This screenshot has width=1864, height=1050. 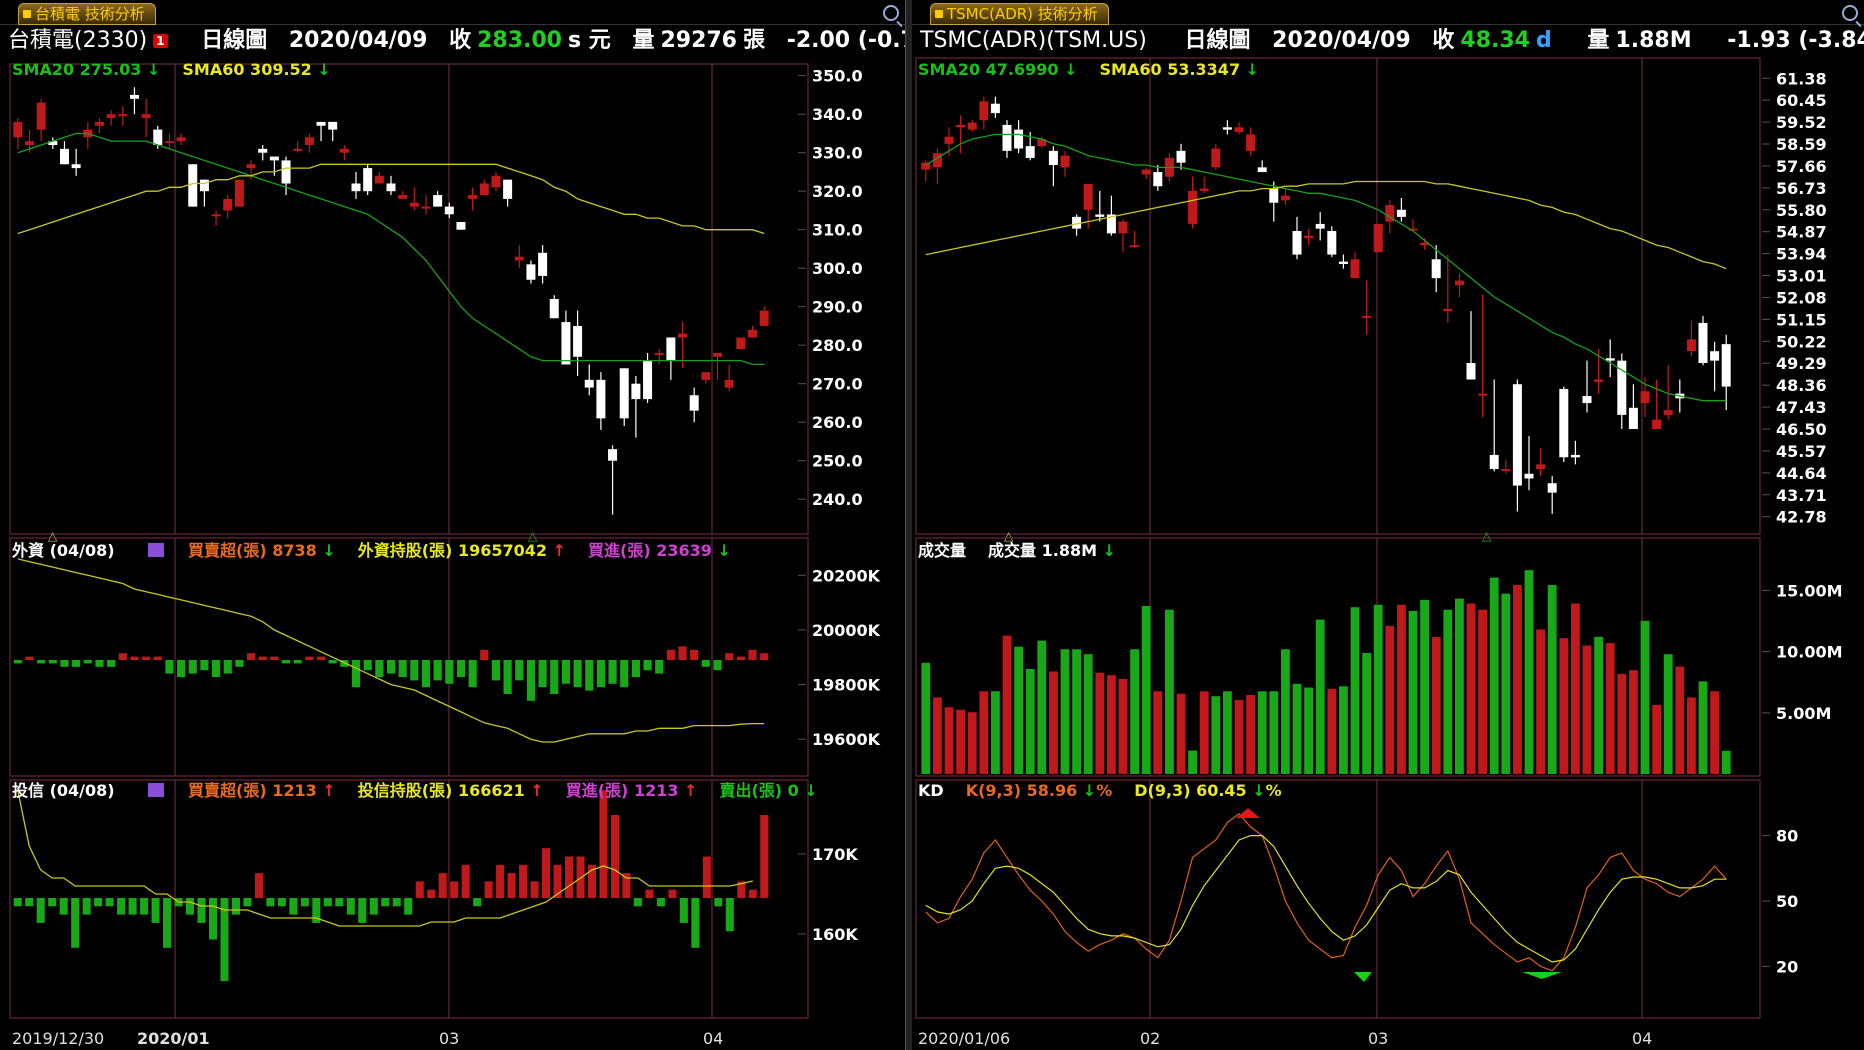 What do you see at coordinates (150, 69) in the screenshot?
I see `sma-legend-item: ↓` at bounding box center [150, 69].